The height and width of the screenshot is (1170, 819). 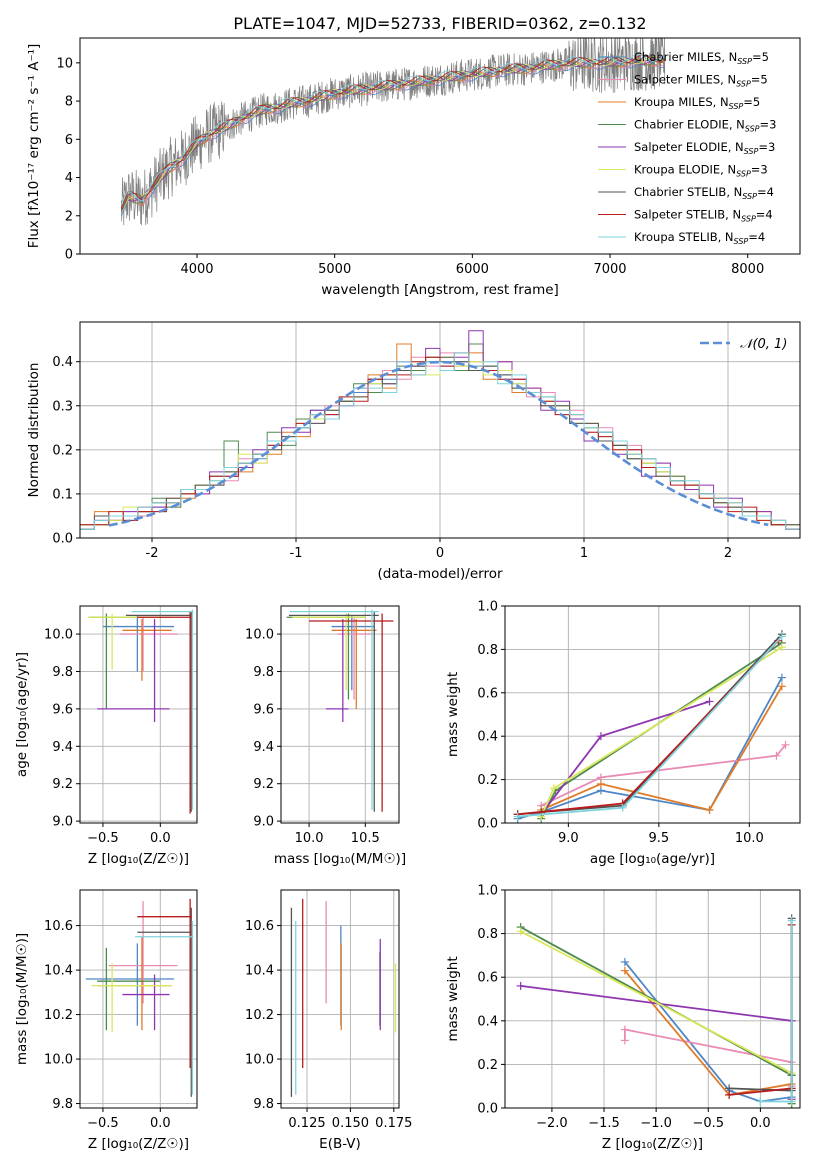 I want to click on mass-vs-EBV-panel: 0.125 0.150 0.175 9.8 10.0 10.2 10.4 10.6 E(B-V), so click(x=328, y=1020).